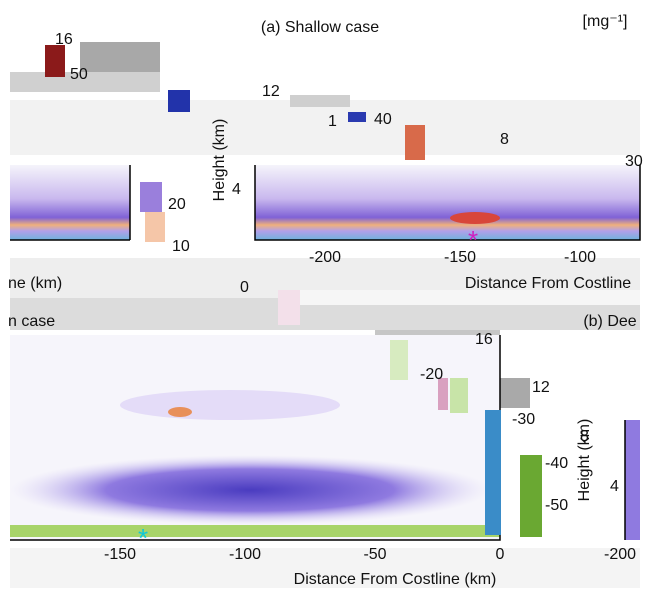 Image resolution: width=646 pixels, height=592 pixels. I want to click on colorbar-tick: 1, so click(332, 121).